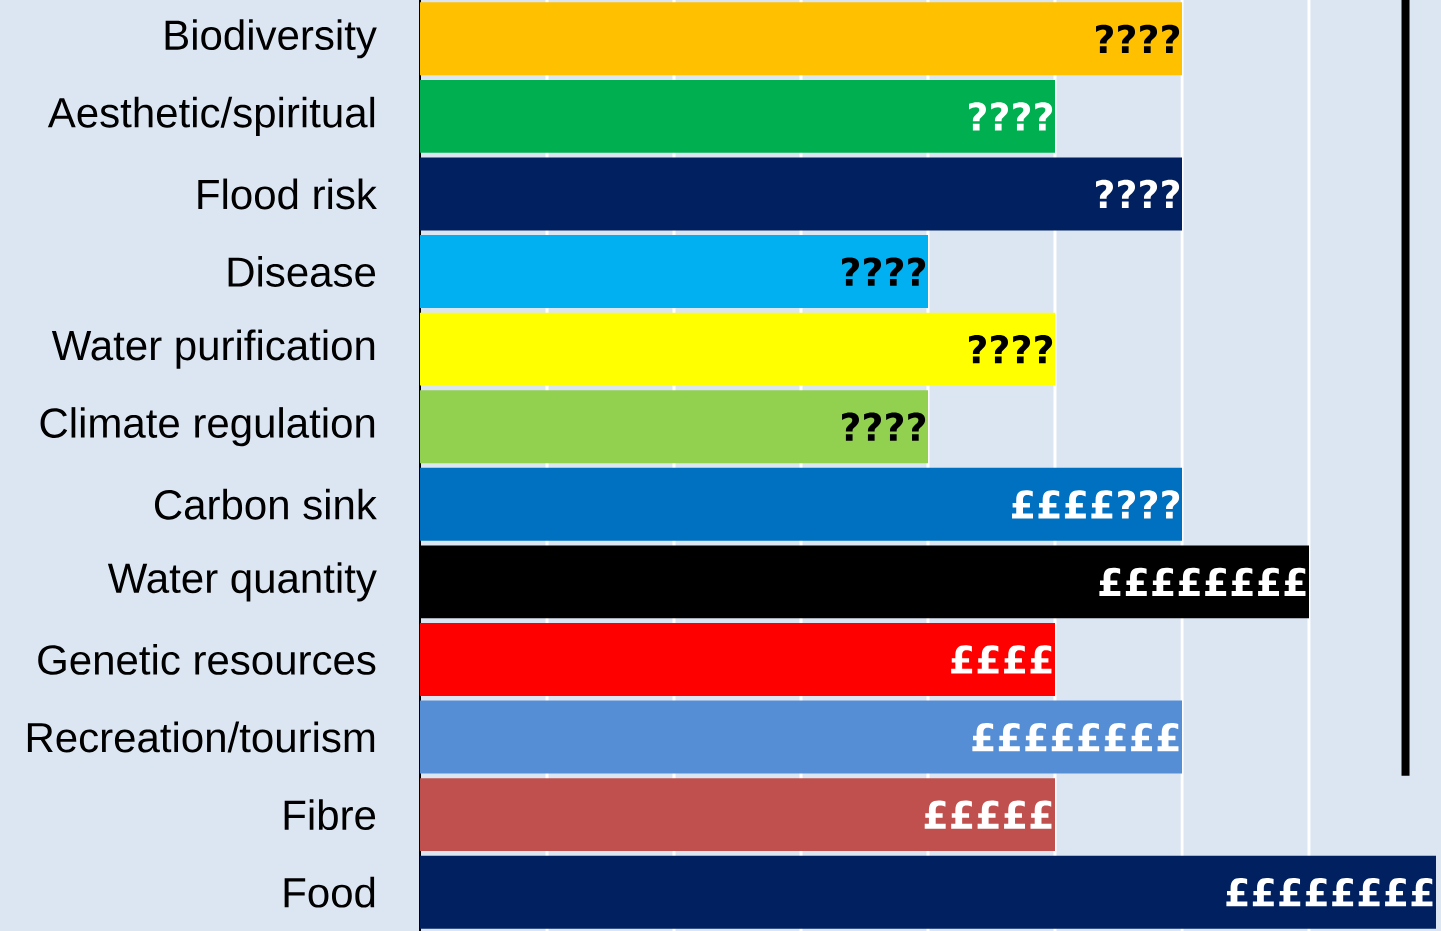 The height and width of the screenshot is (931, 1441). I want to click on y-tick-label: Aesthetic/spiritual, so click(211, 116).